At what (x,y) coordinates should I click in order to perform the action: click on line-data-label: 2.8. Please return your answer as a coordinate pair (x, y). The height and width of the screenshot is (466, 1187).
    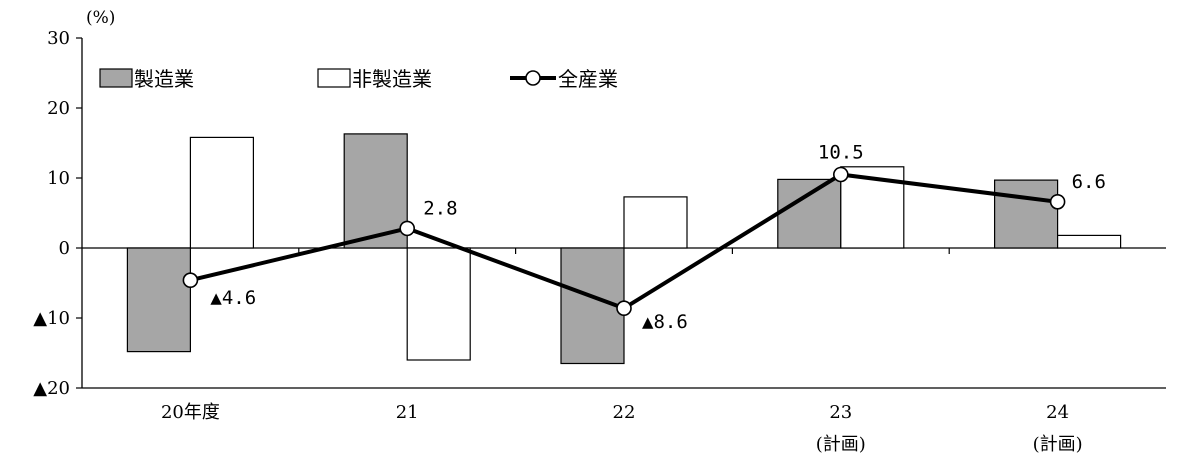
    Looking at the image, I should click on (440, 208).